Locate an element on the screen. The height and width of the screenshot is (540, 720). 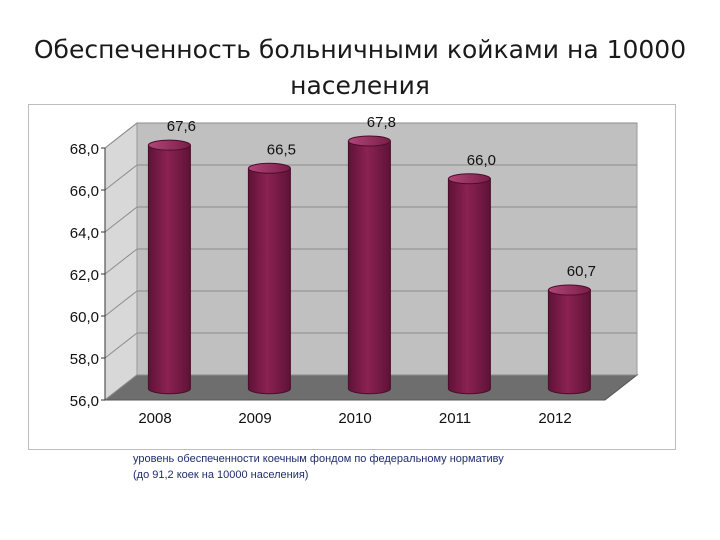
x-tick-label: 2011 is located at coordinates (455, 418).